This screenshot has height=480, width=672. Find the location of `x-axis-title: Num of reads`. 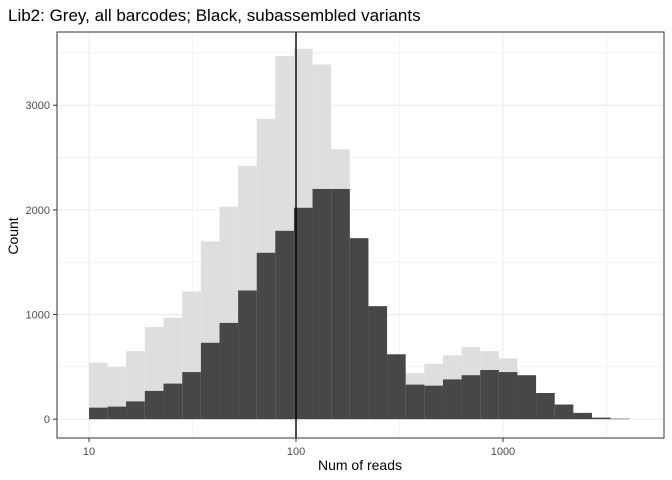

x-axis-title: Num of reads is located at coordinates (360, 465).